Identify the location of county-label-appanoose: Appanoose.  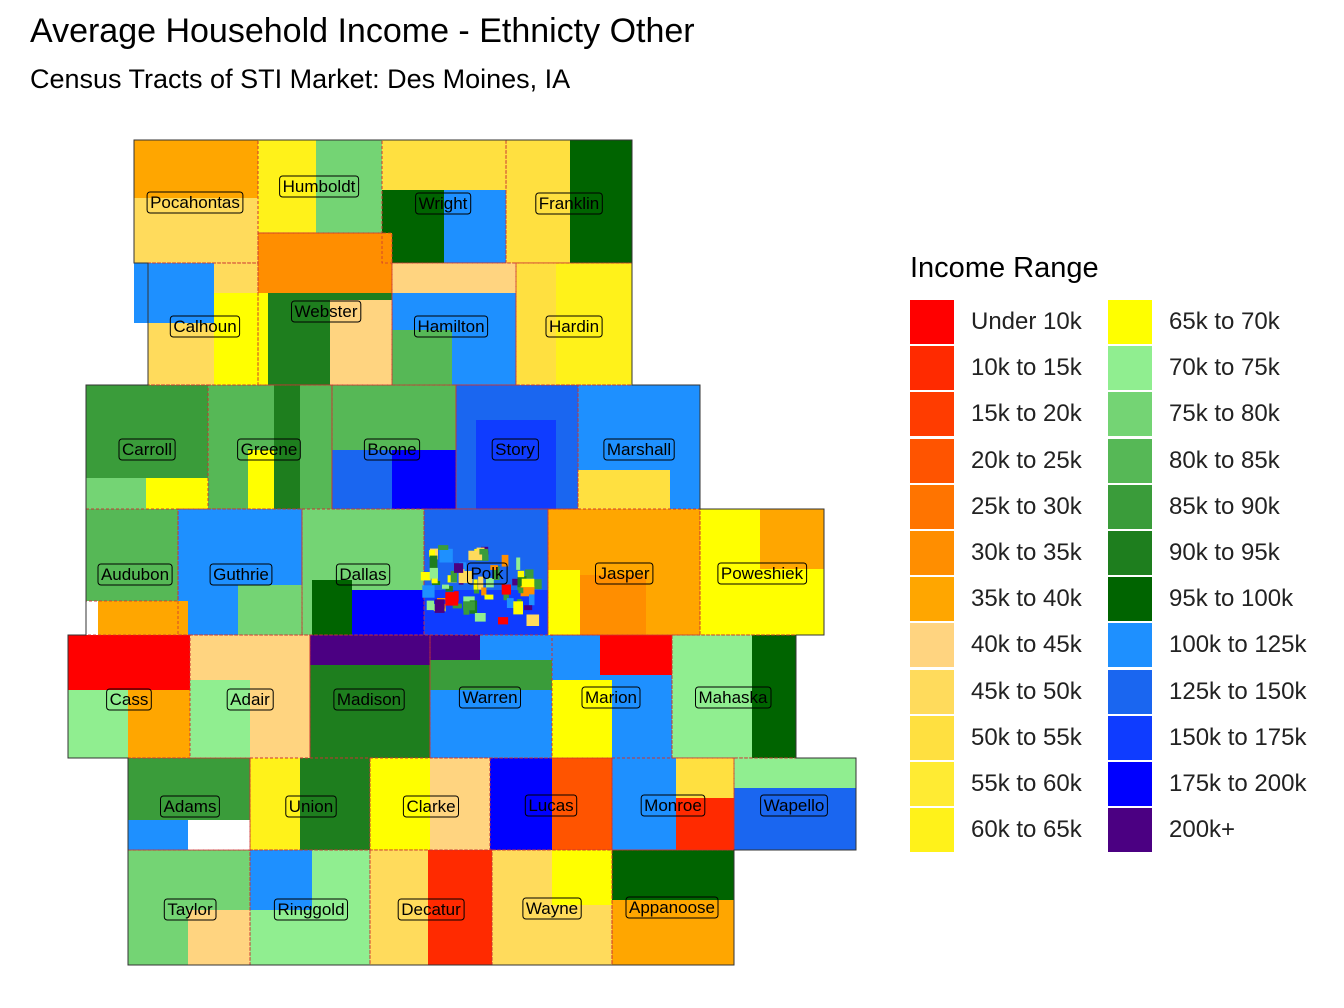
(672, 907).